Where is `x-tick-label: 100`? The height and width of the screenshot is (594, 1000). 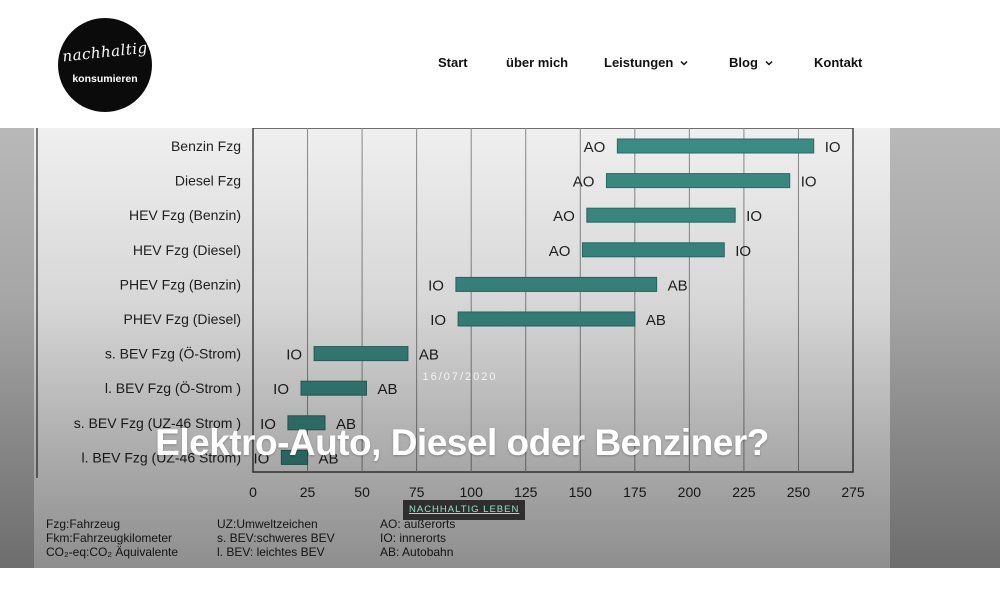 x-tick-label: 100 is located at coordinates (472, 492).